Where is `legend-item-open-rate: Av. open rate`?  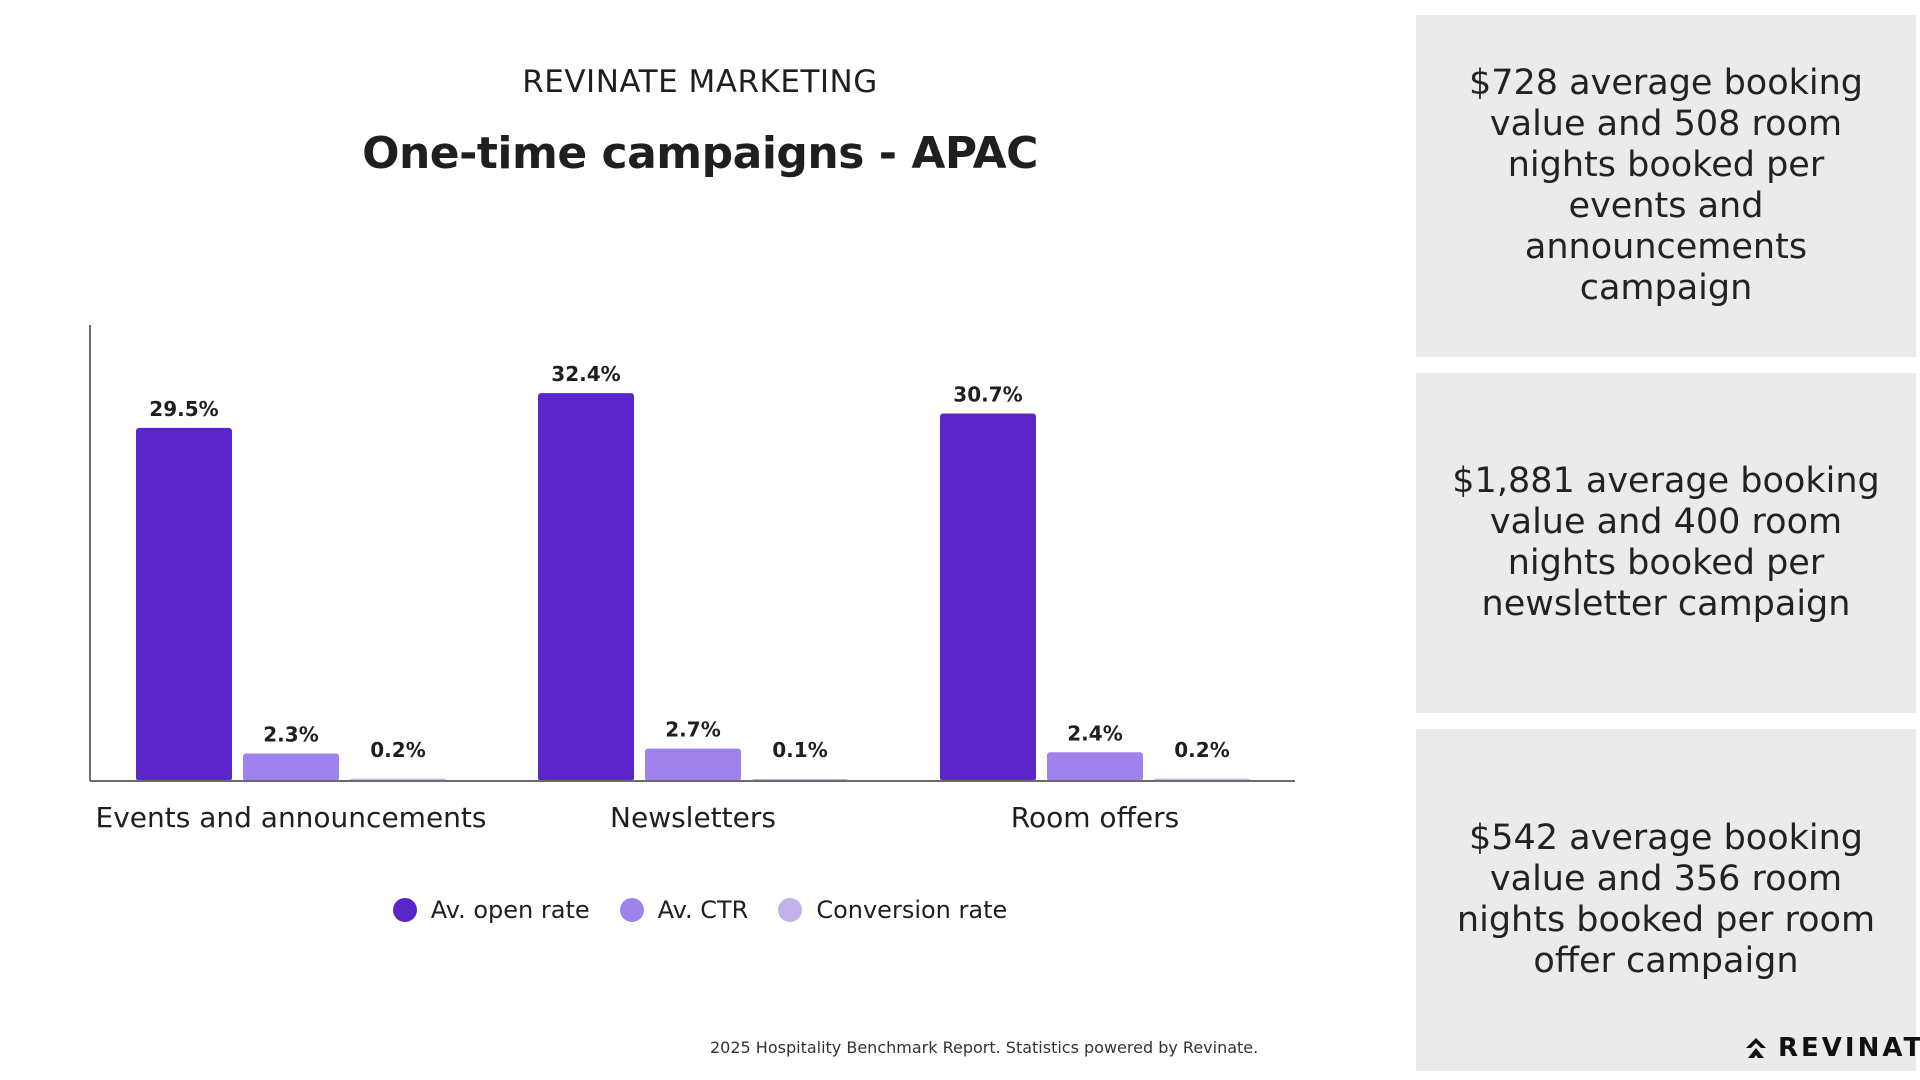 legend-item-open-rate: Av. open rate is located at coordinates (491, 910).